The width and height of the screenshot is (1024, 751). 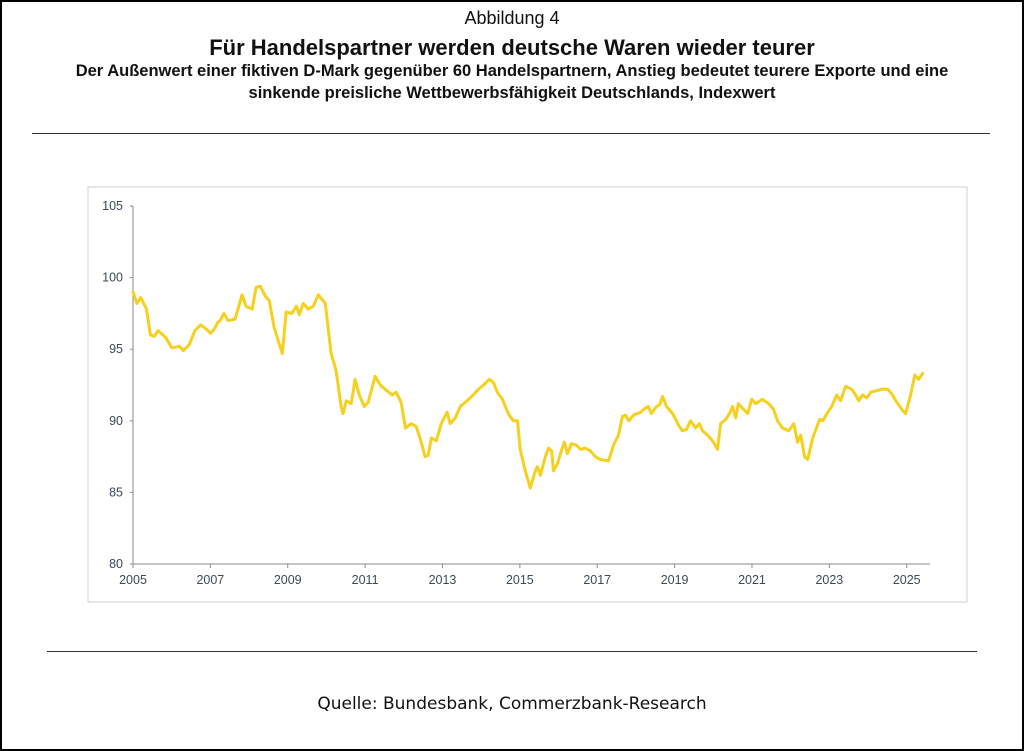 I want to click on y-tick-label: 85, so click(x=116, y=492).